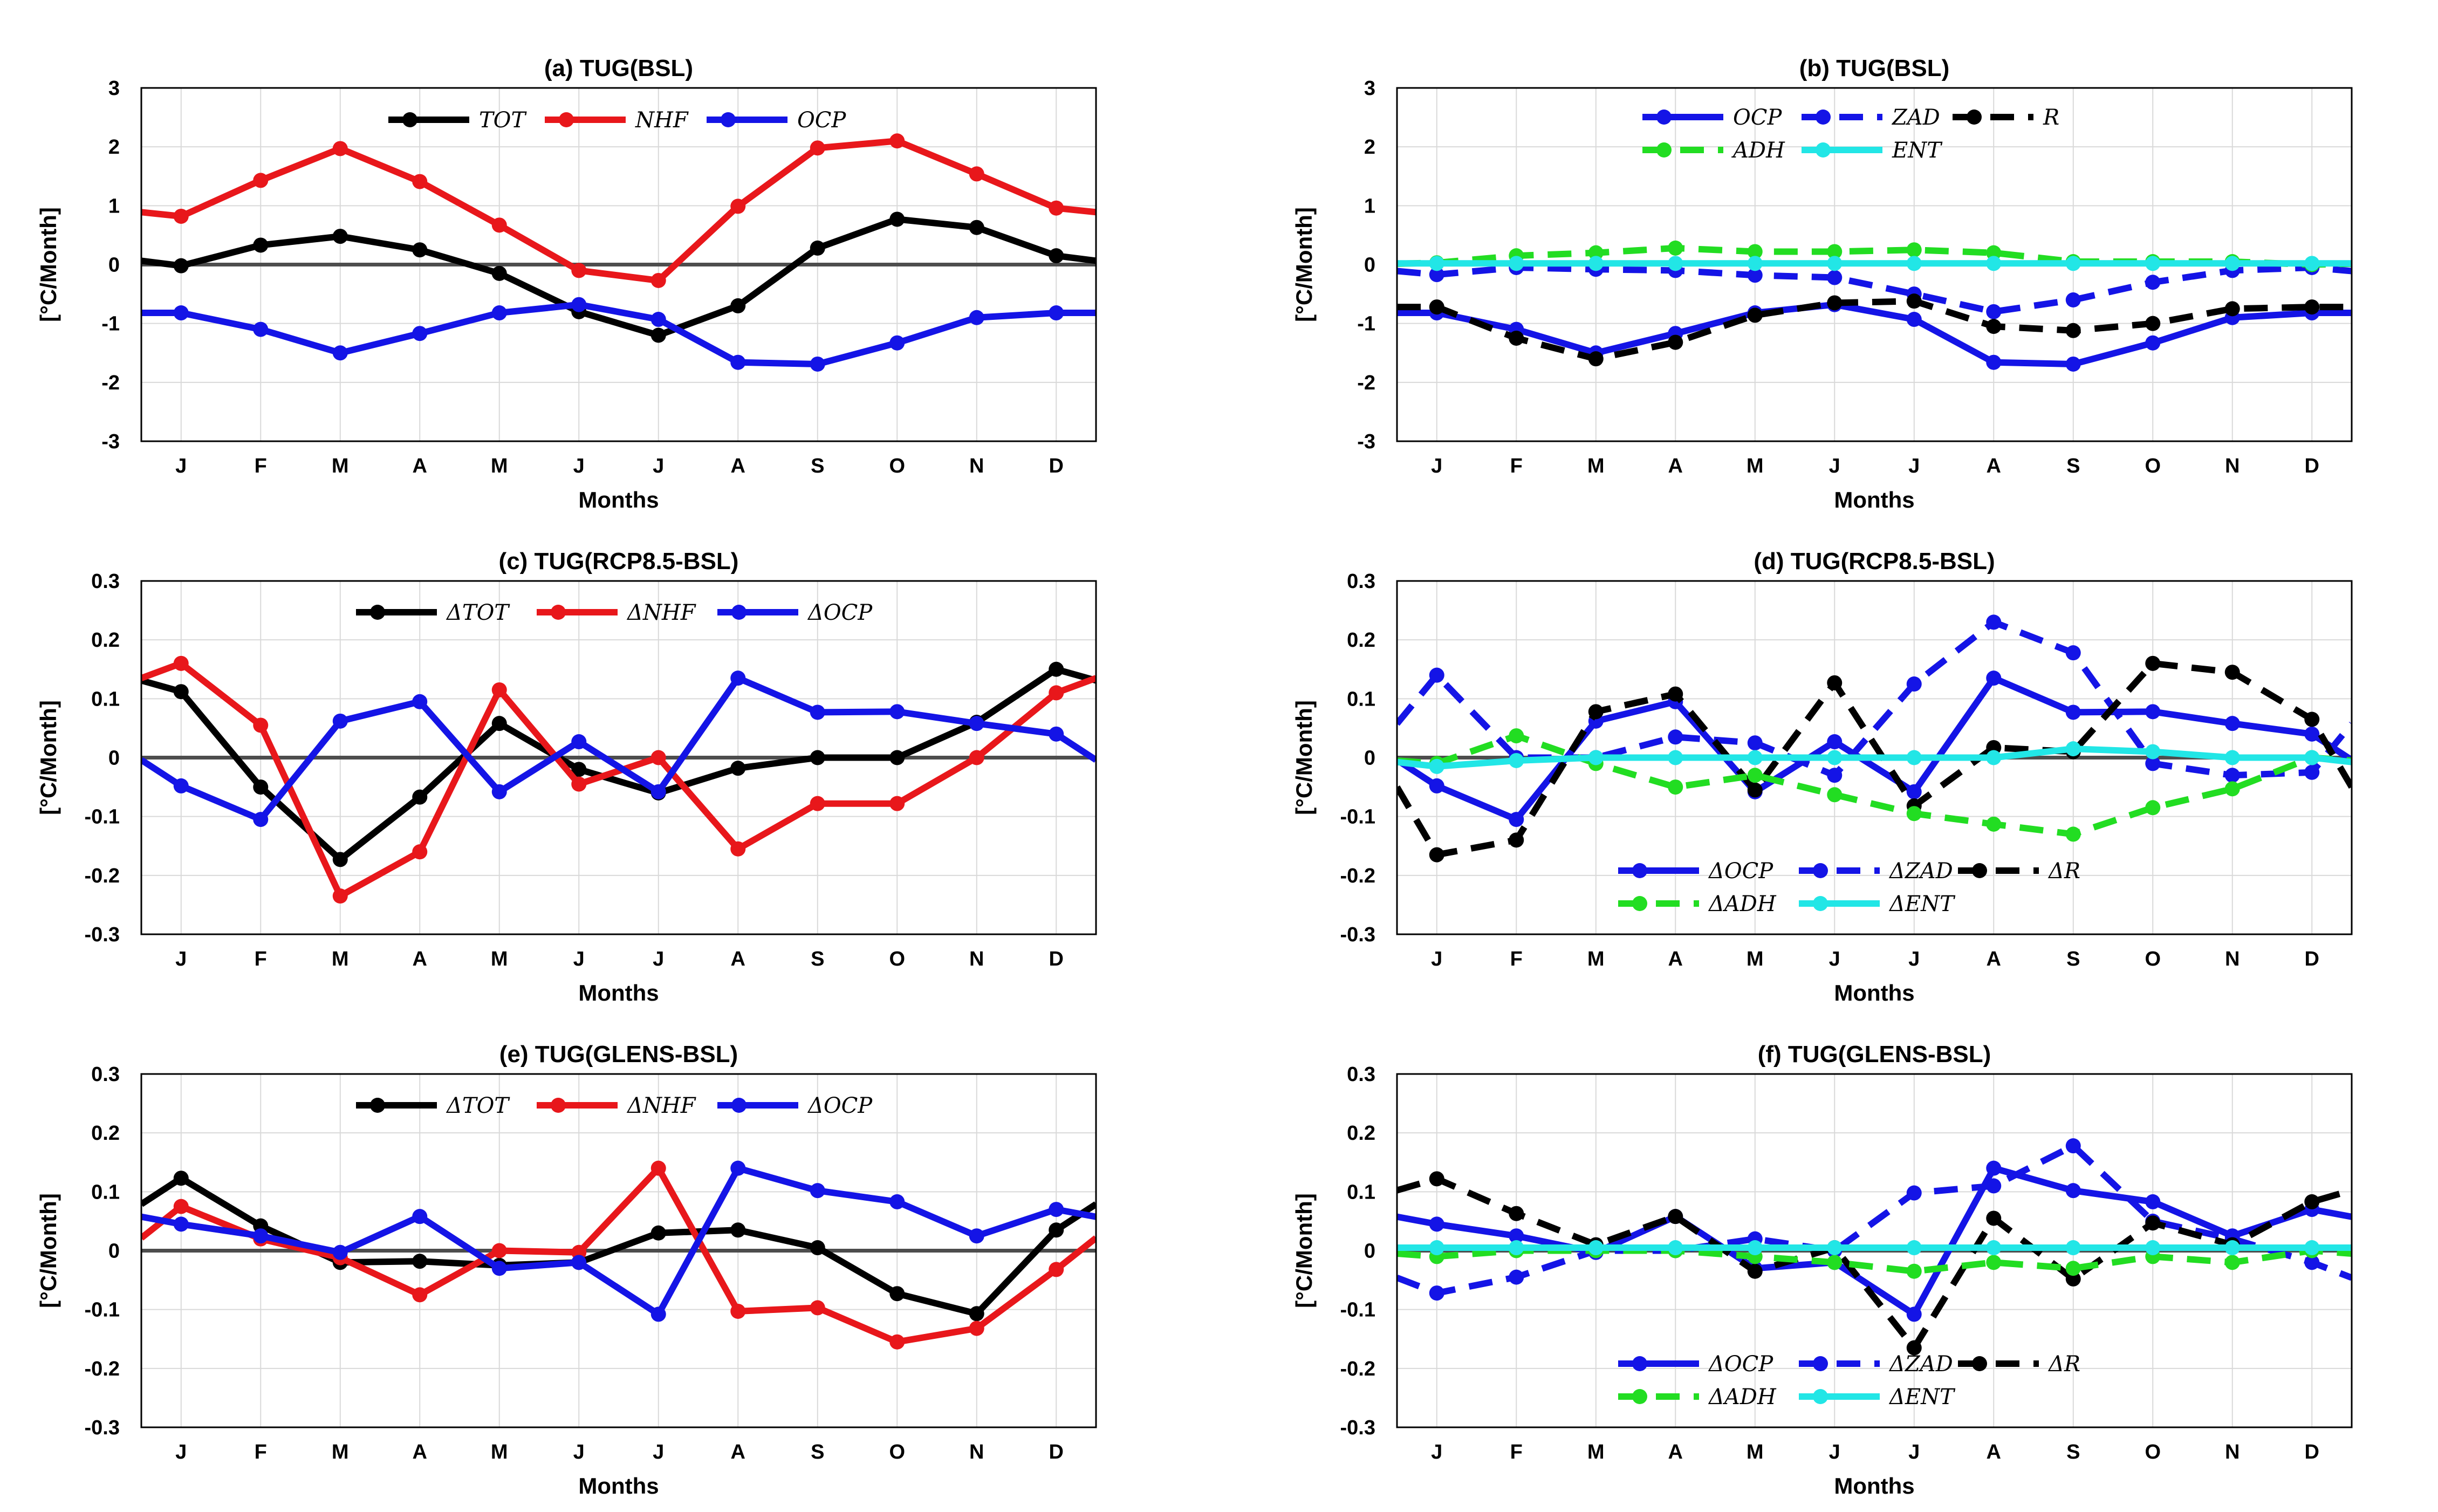 This screenshot has height=1512, width=2438. I want to click on data-point-delta-adh, so click(1994, 1262).